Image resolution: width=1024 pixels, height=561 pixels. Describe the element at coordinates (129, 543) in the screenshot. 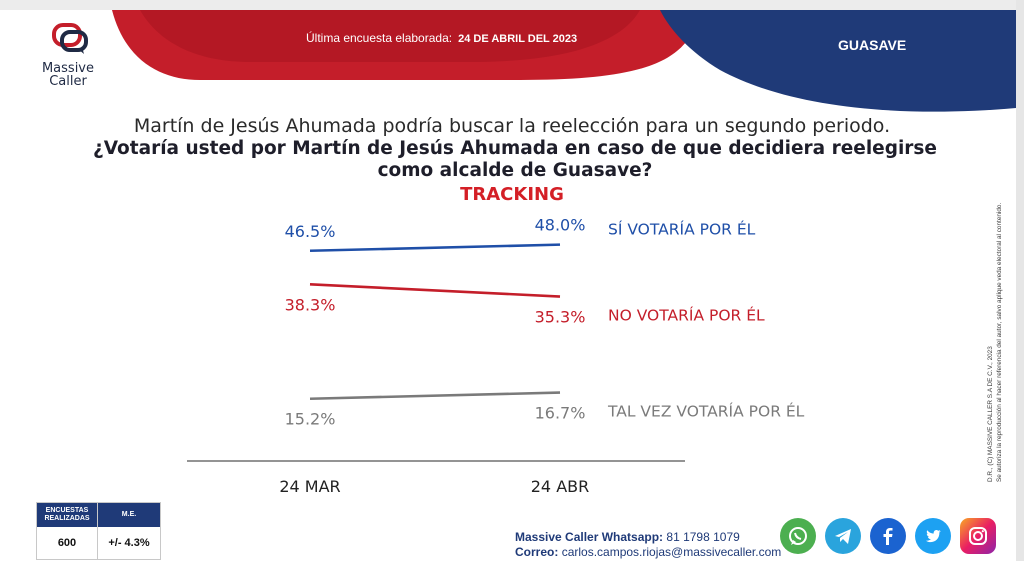

I see `margin-error-value: +/- 4.3%` at that location.